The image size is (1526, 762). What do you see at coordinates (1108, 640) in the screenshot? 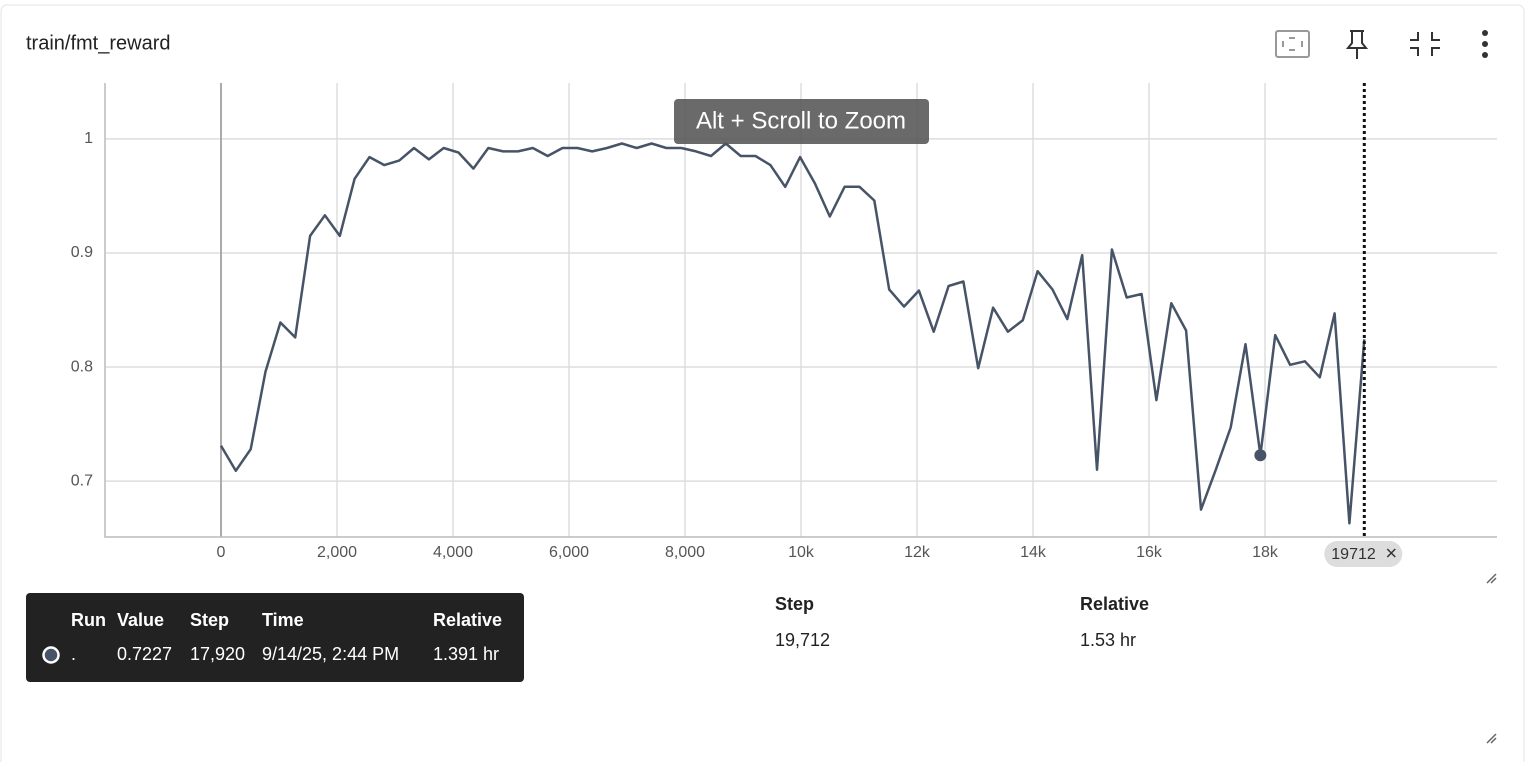
I see `table-cell: 1.53 hr` at bounding box center [1108, 640].